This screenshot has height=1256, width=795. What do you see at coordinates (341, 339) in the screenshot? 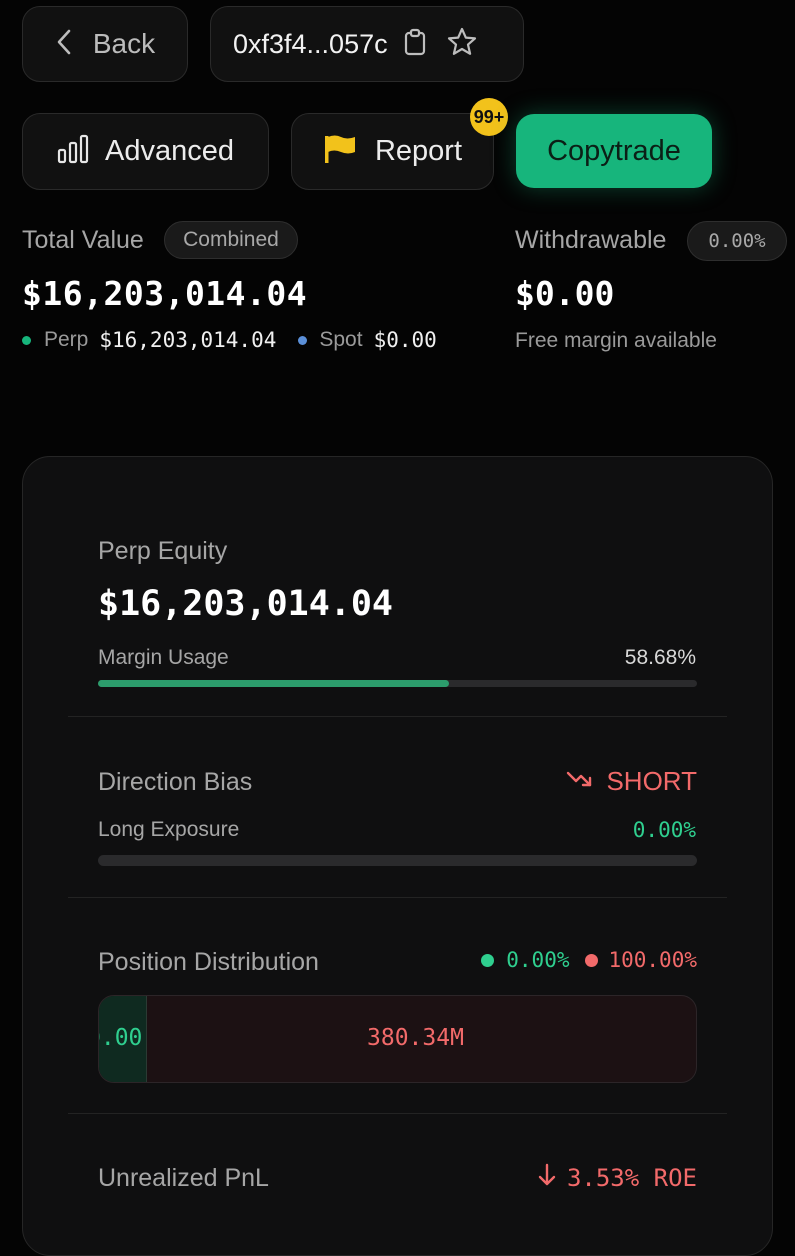
I see `spot-label: Spot` at bounding box center [341, 339].